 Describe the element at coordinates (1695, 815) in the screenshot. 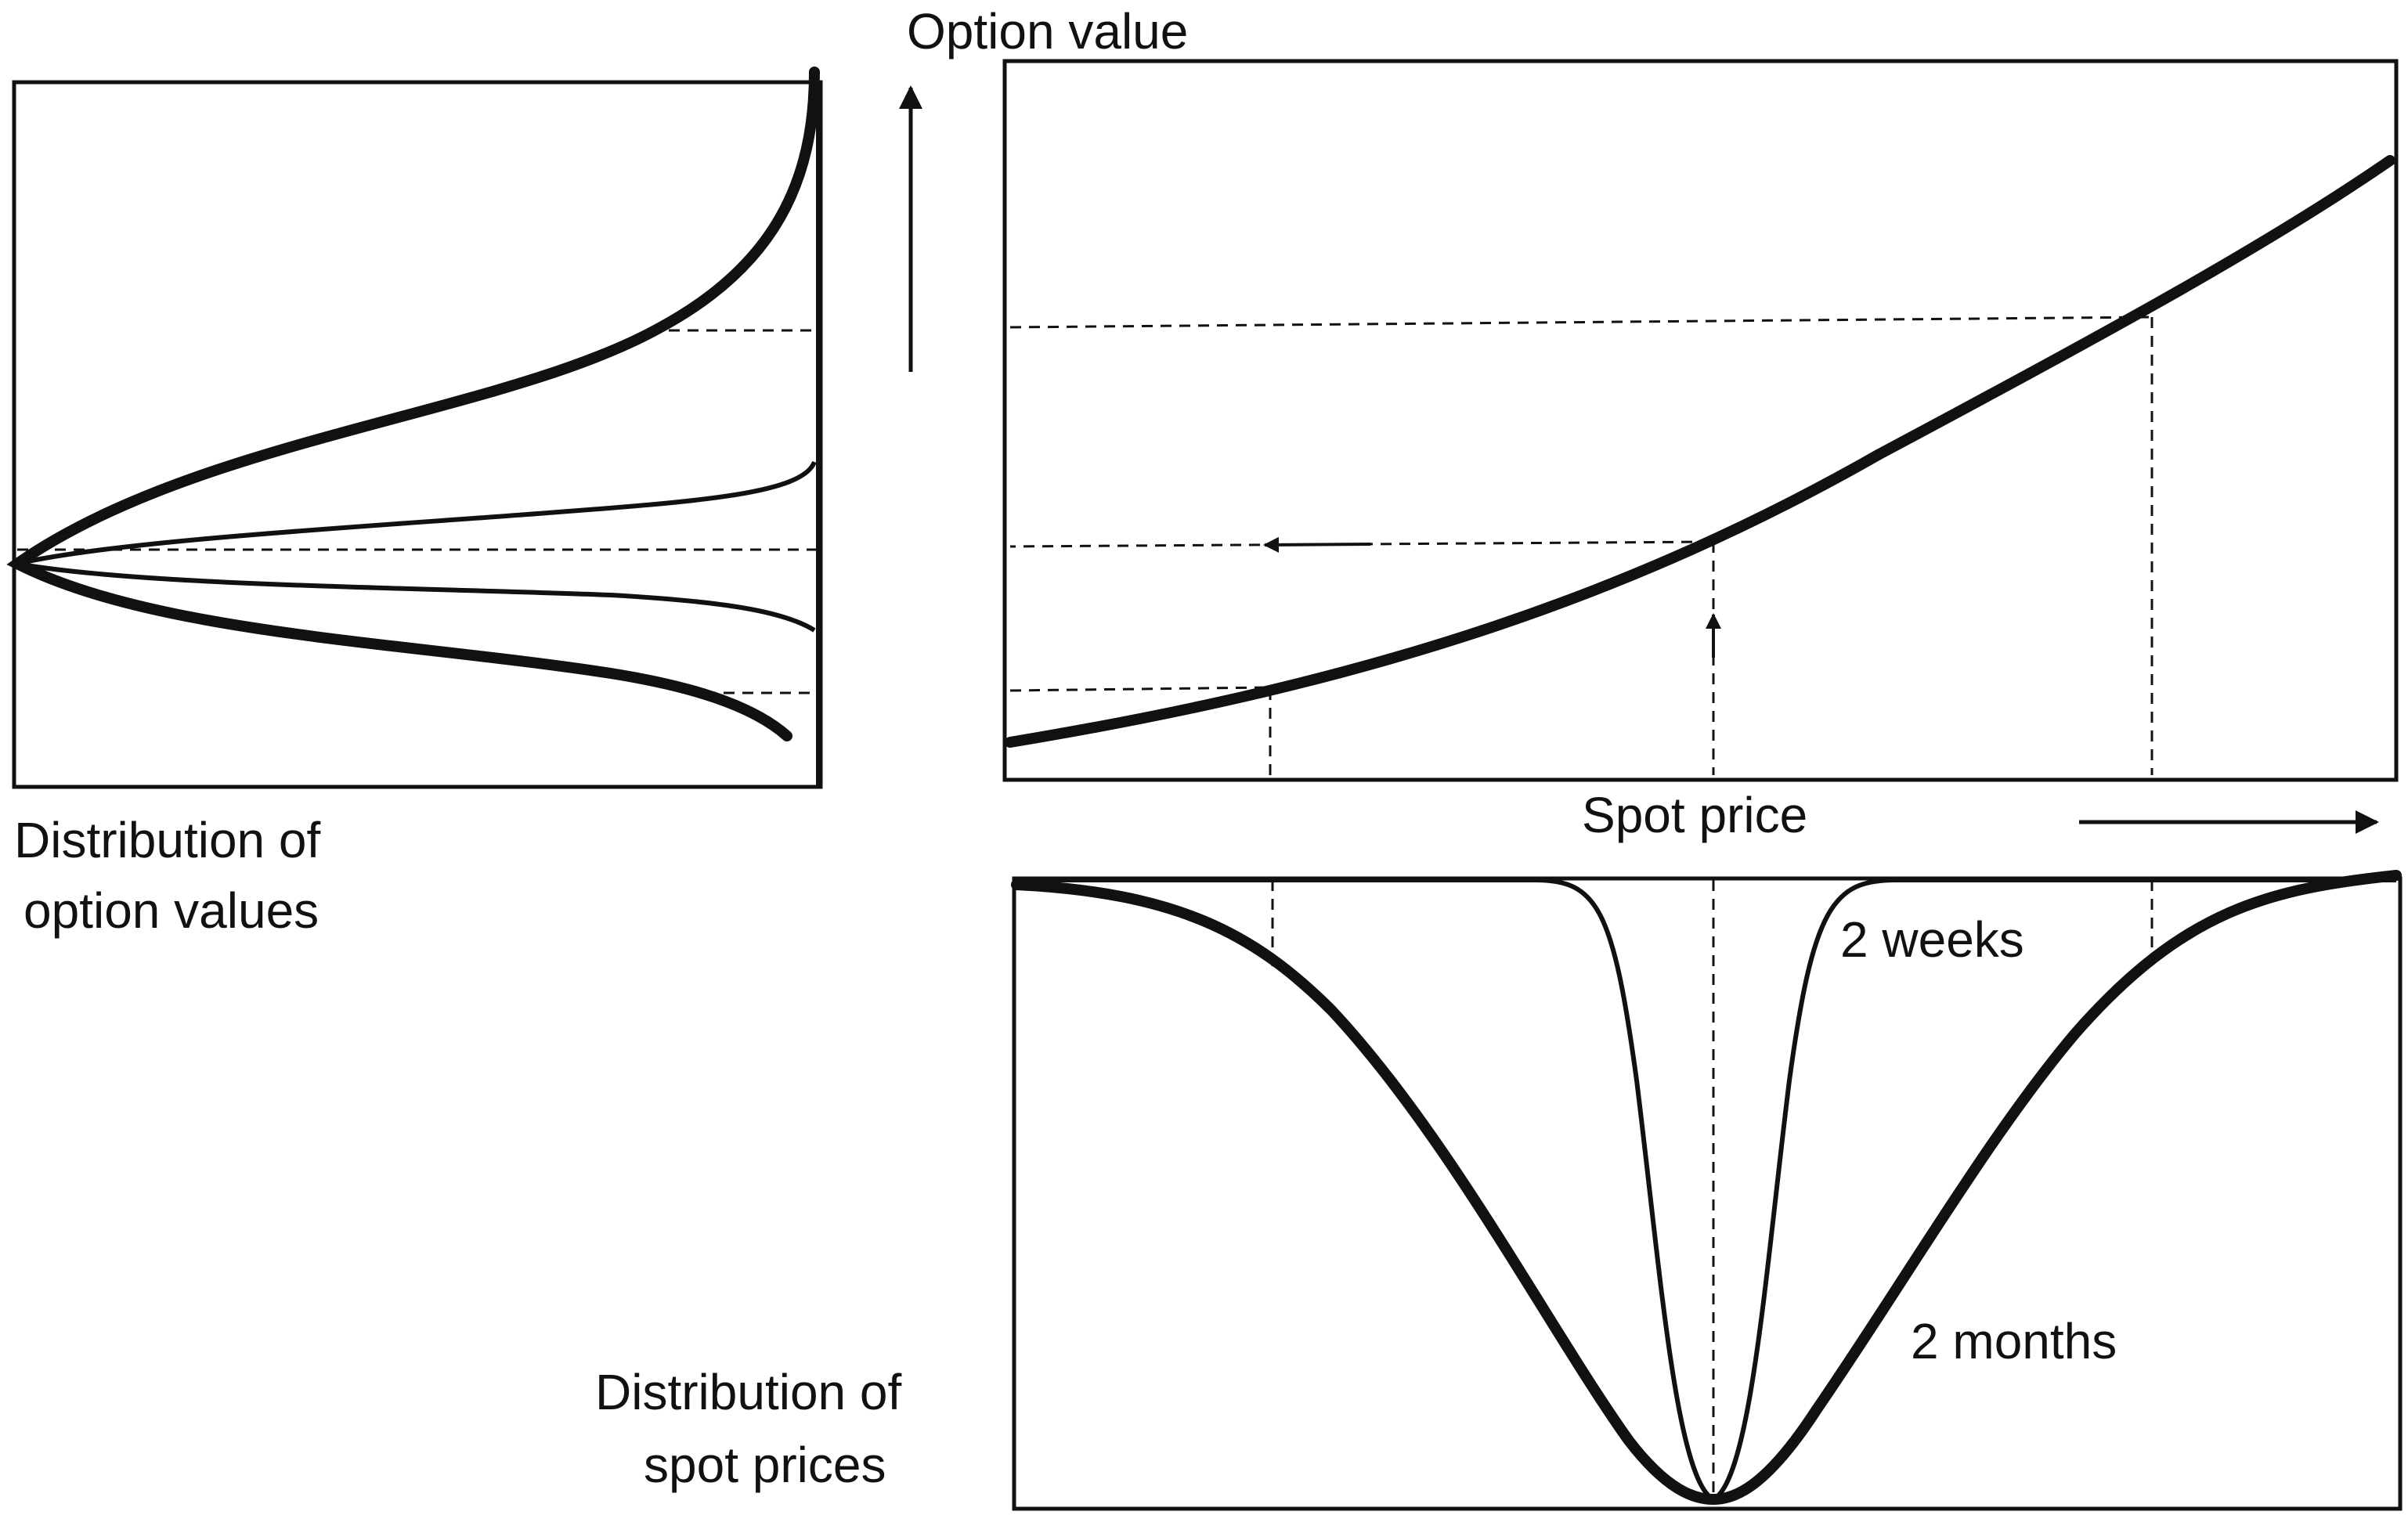

I see `spot-price-label: Spot price` at that location.